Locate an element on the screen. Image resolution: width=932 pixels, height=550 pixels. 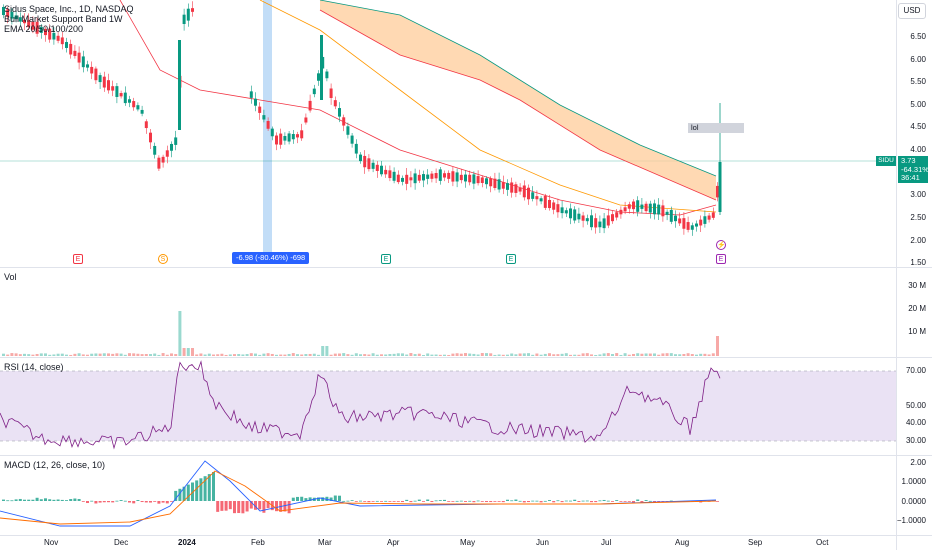
macd-label: MACD (12, 26, close, 10) is located at coordinates (55, 465).